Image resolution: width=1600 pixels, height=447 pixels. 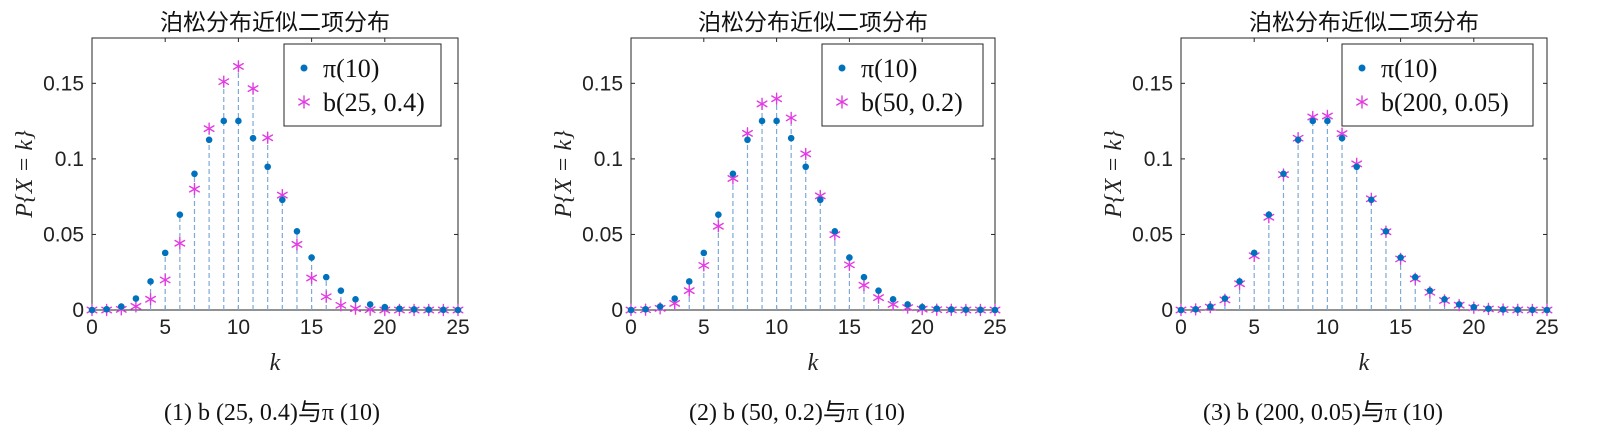 I want to click on legend: π(10) b(25, 0.4), so click(x=362, y=85).